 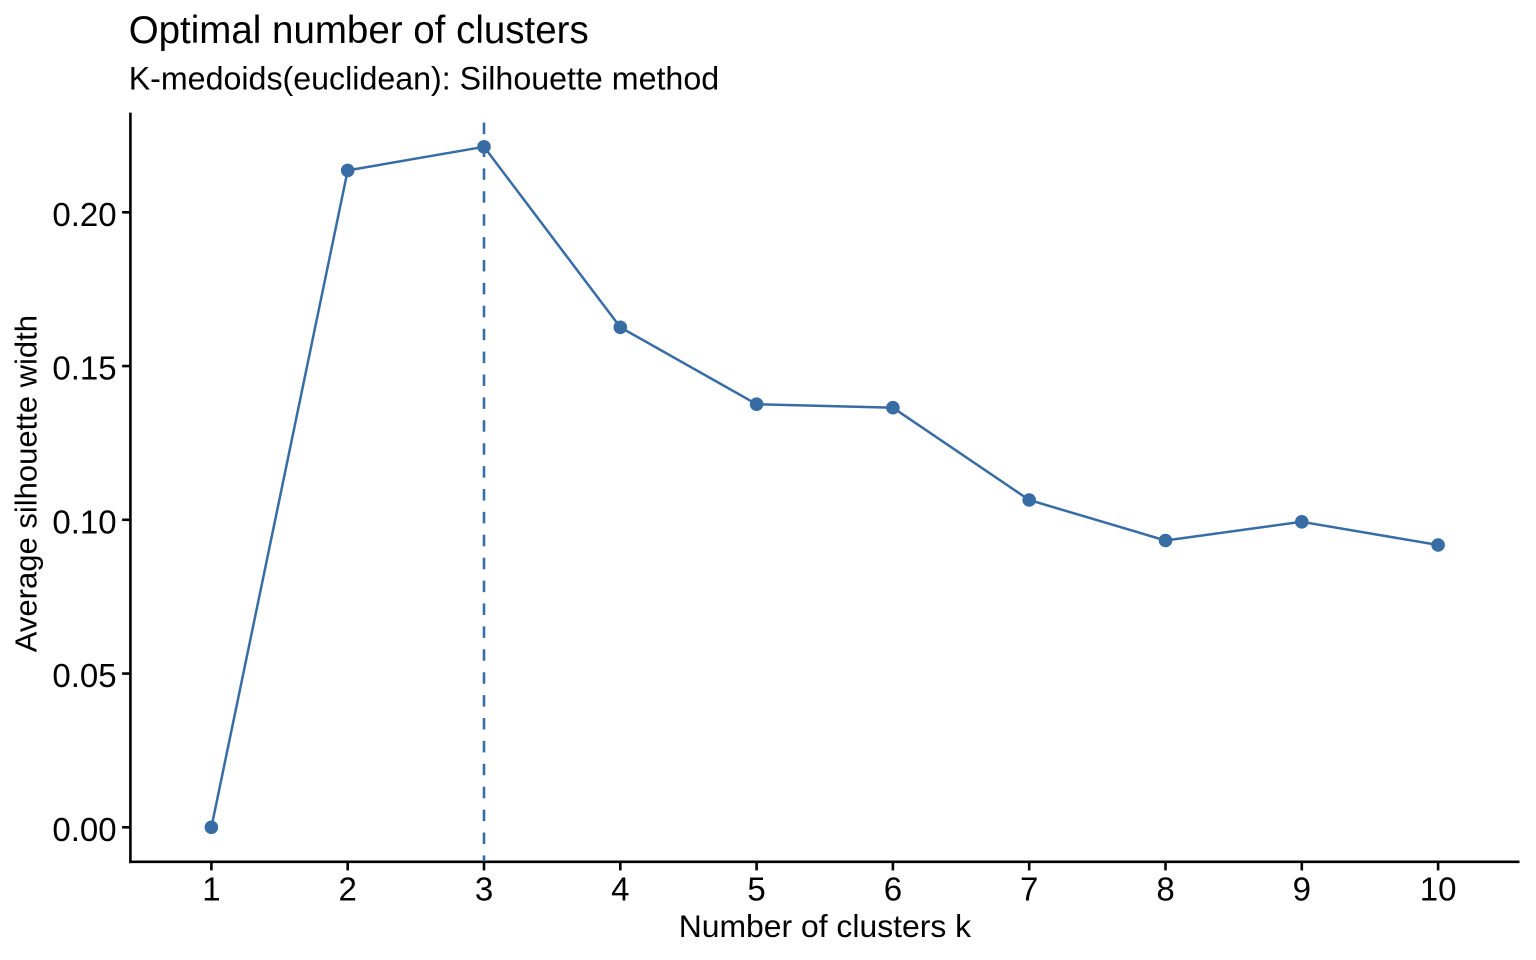 What do you see at coordinates (211, 889) in the screenshot?
I see `svg-text: 1` at bounding box center [211, 889].